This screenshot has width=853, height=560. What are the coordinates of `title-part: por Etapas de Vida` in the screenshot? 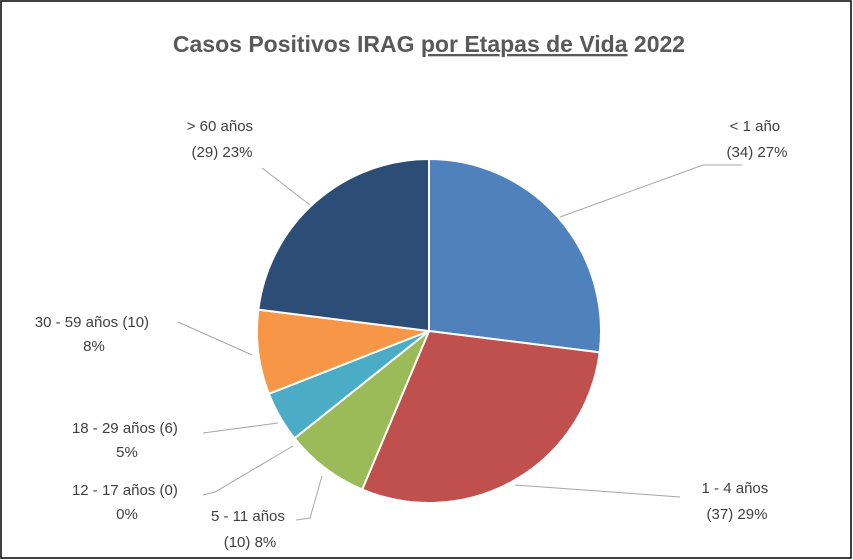 It's located at (524, 44).